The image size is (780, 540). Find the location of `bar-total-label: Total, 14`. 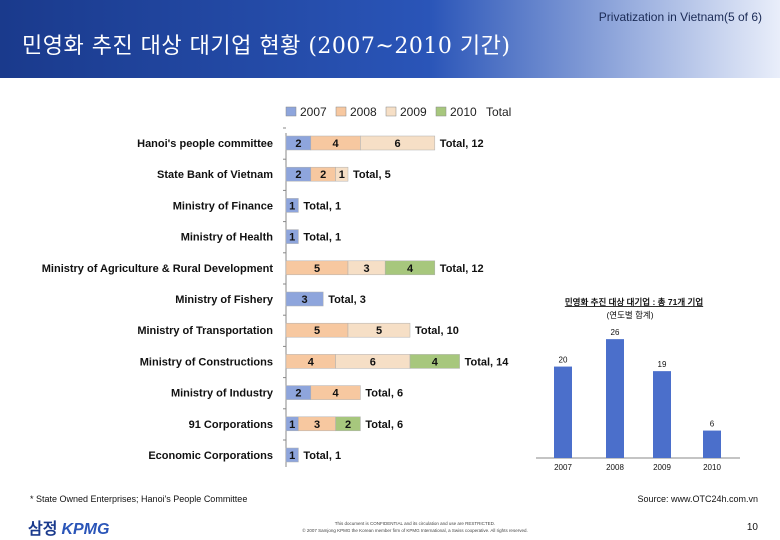

bar-total-label: Total, 14 is located at coordinates (487, 362).